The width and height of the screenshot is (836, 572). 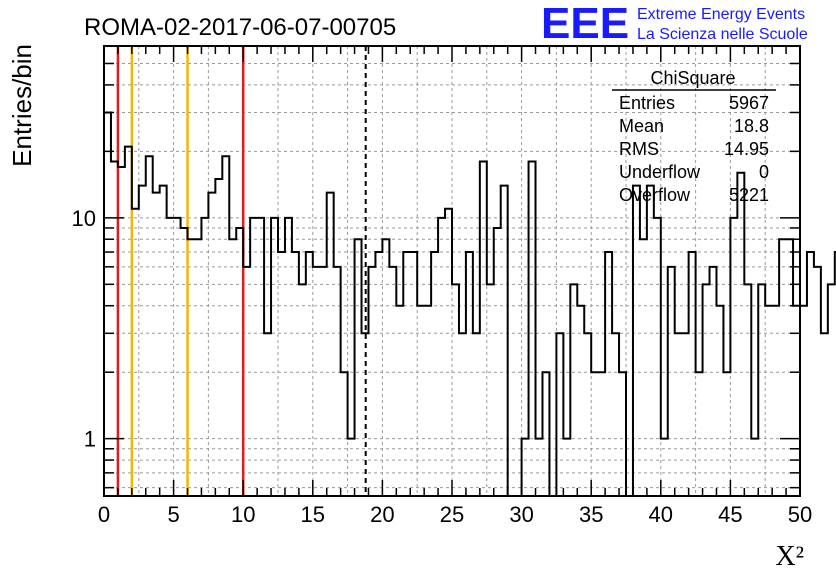 I want to click on x-tick-label: 25, so click(x=452, y=514).